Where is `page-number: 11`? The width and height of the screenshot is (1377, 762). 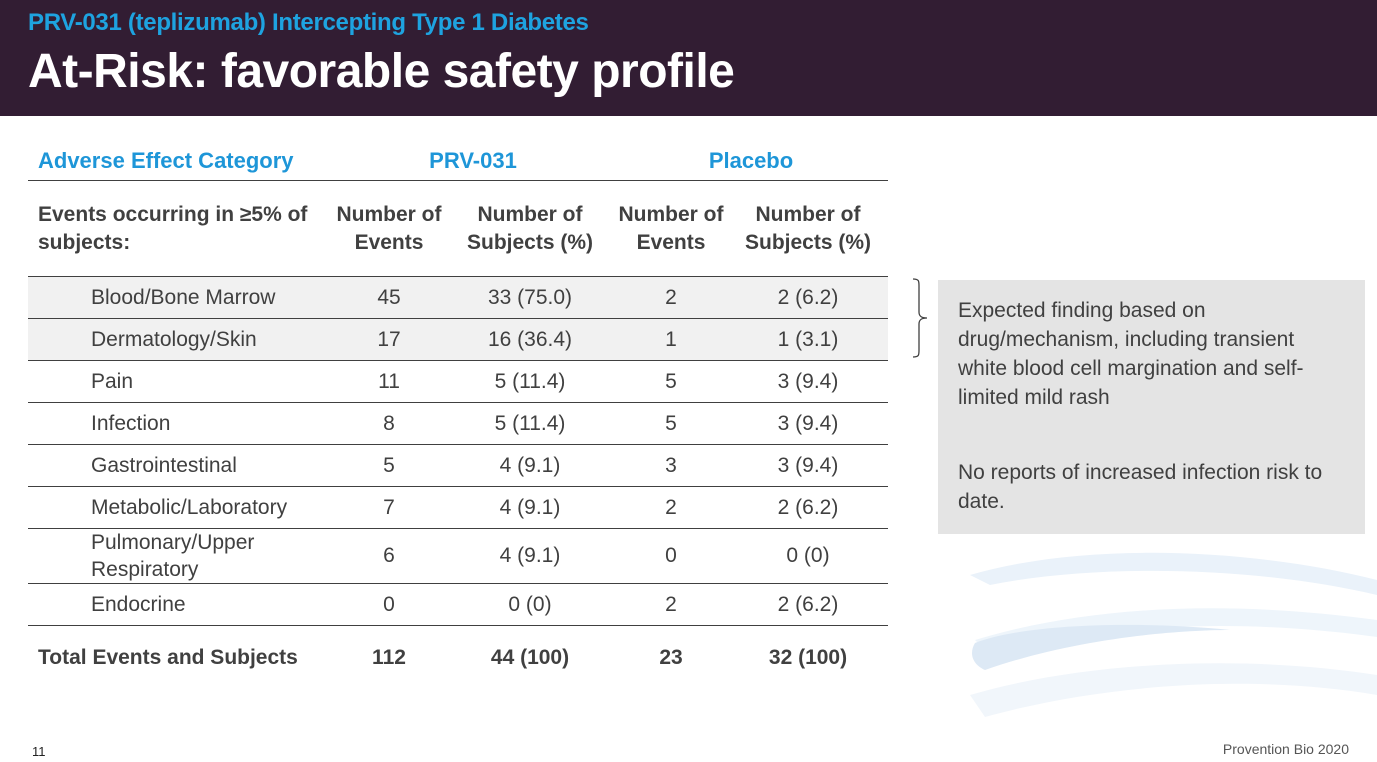 page-number: 11 is located at coordinates (39, 751).